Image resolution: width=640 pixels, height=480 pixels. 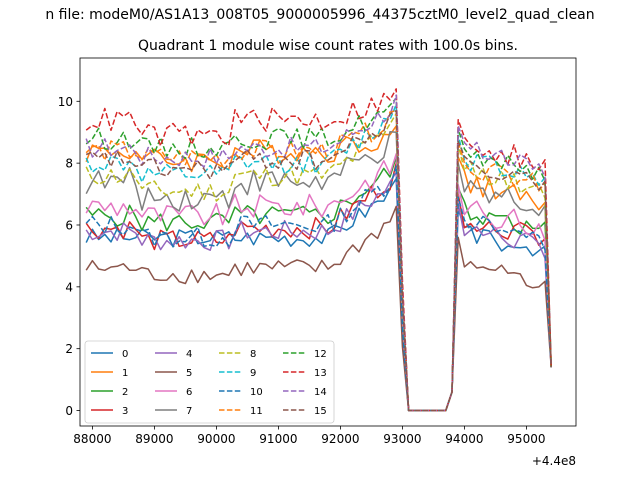 What do you see at coordinates (69, 164) in the screenshot?
I see `y-tick-label: 8` at bounding box center [69, 164].